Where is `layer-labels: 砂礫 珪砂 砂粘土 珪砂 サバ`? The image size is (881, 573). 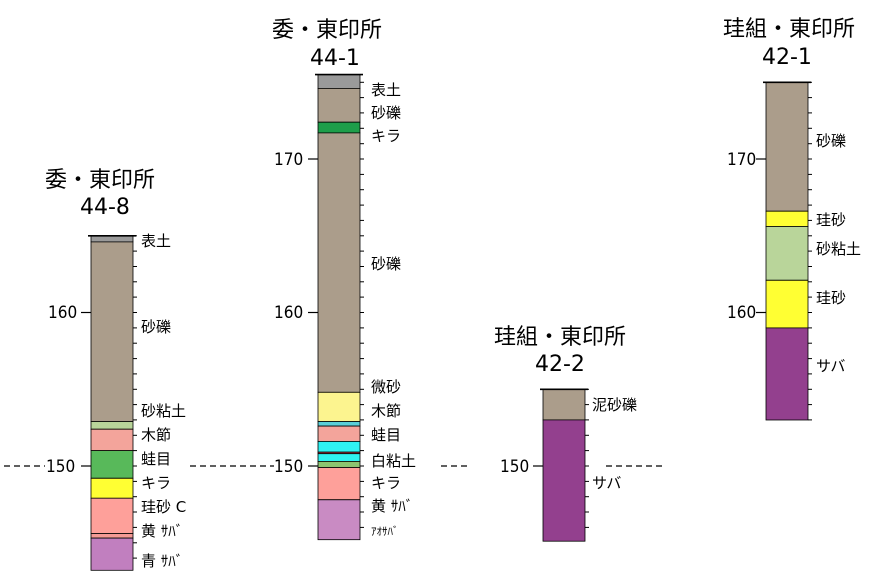 layer-labels: 砂礫 珪砂 砂粘土 珪砂 サバ is located at coordinates (838, 253).